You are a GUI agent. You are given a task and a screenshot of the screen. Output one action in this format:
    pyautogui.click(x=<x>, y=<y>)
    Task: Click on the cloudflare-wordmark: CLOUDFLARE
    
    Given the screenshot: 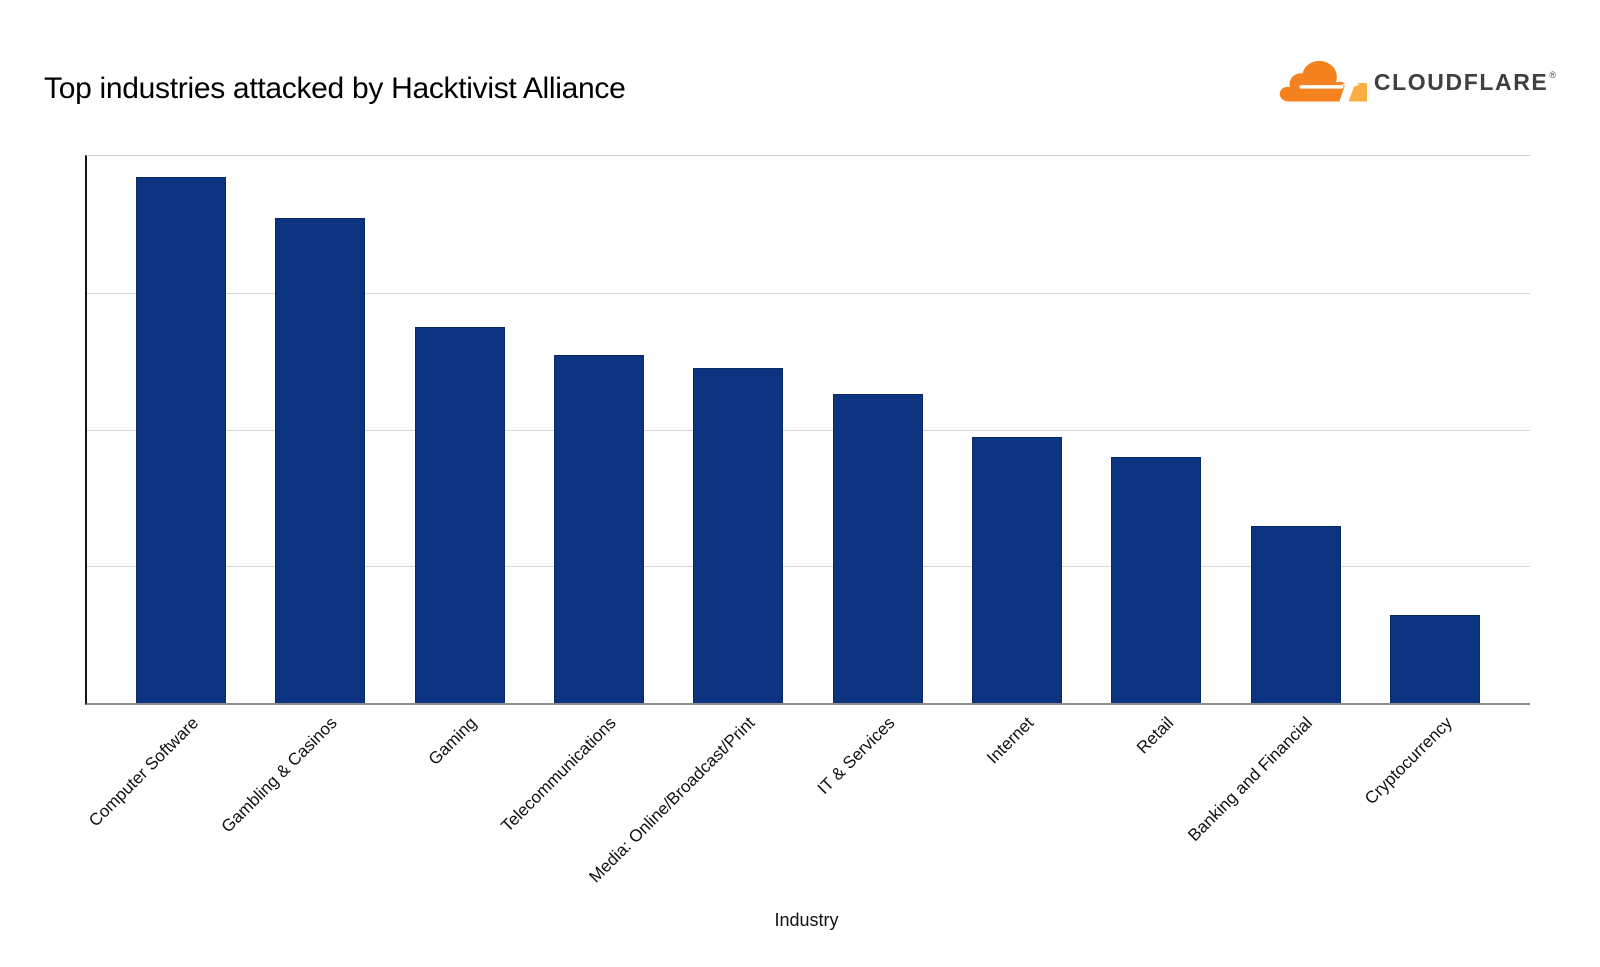 What is the action you would take?
    pyautogui.click(x=1461, y=81)
    